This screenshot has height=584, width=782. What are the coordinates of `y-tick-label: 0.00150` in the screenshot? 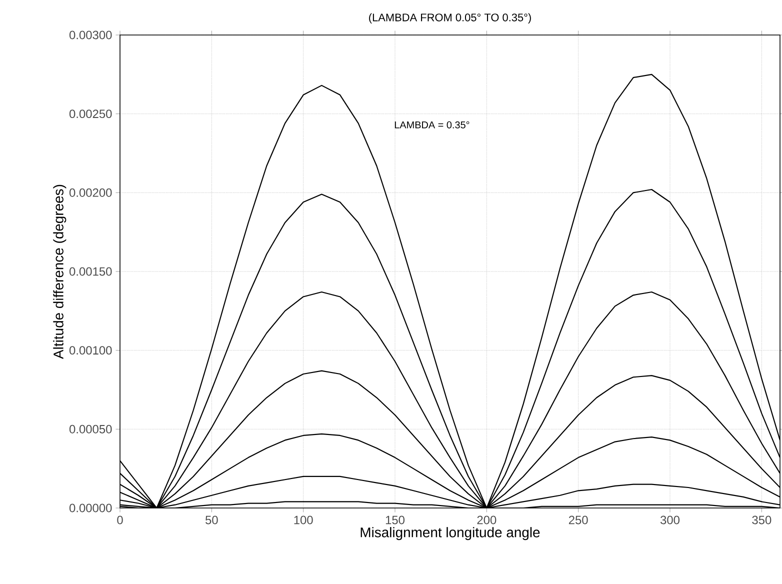 It's located at (90, 271).